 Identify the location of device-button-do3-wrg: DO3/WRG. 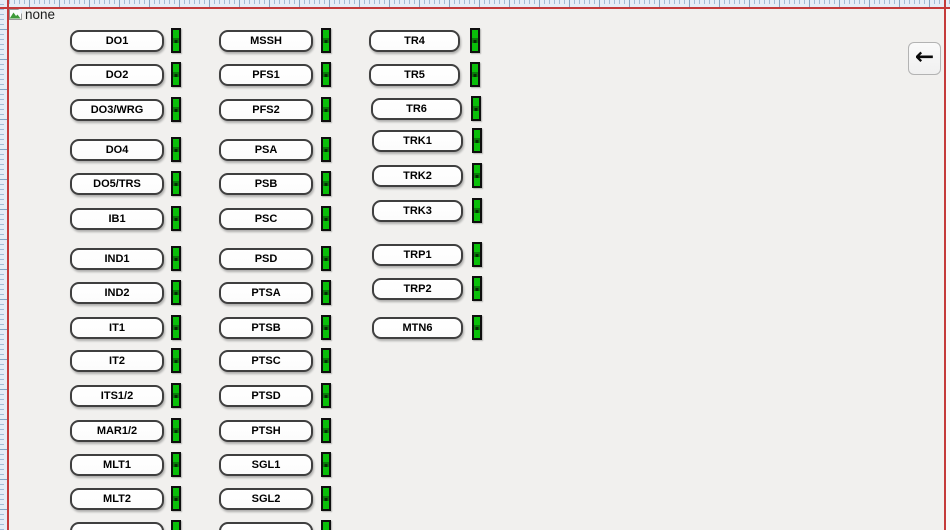
(117, 110).